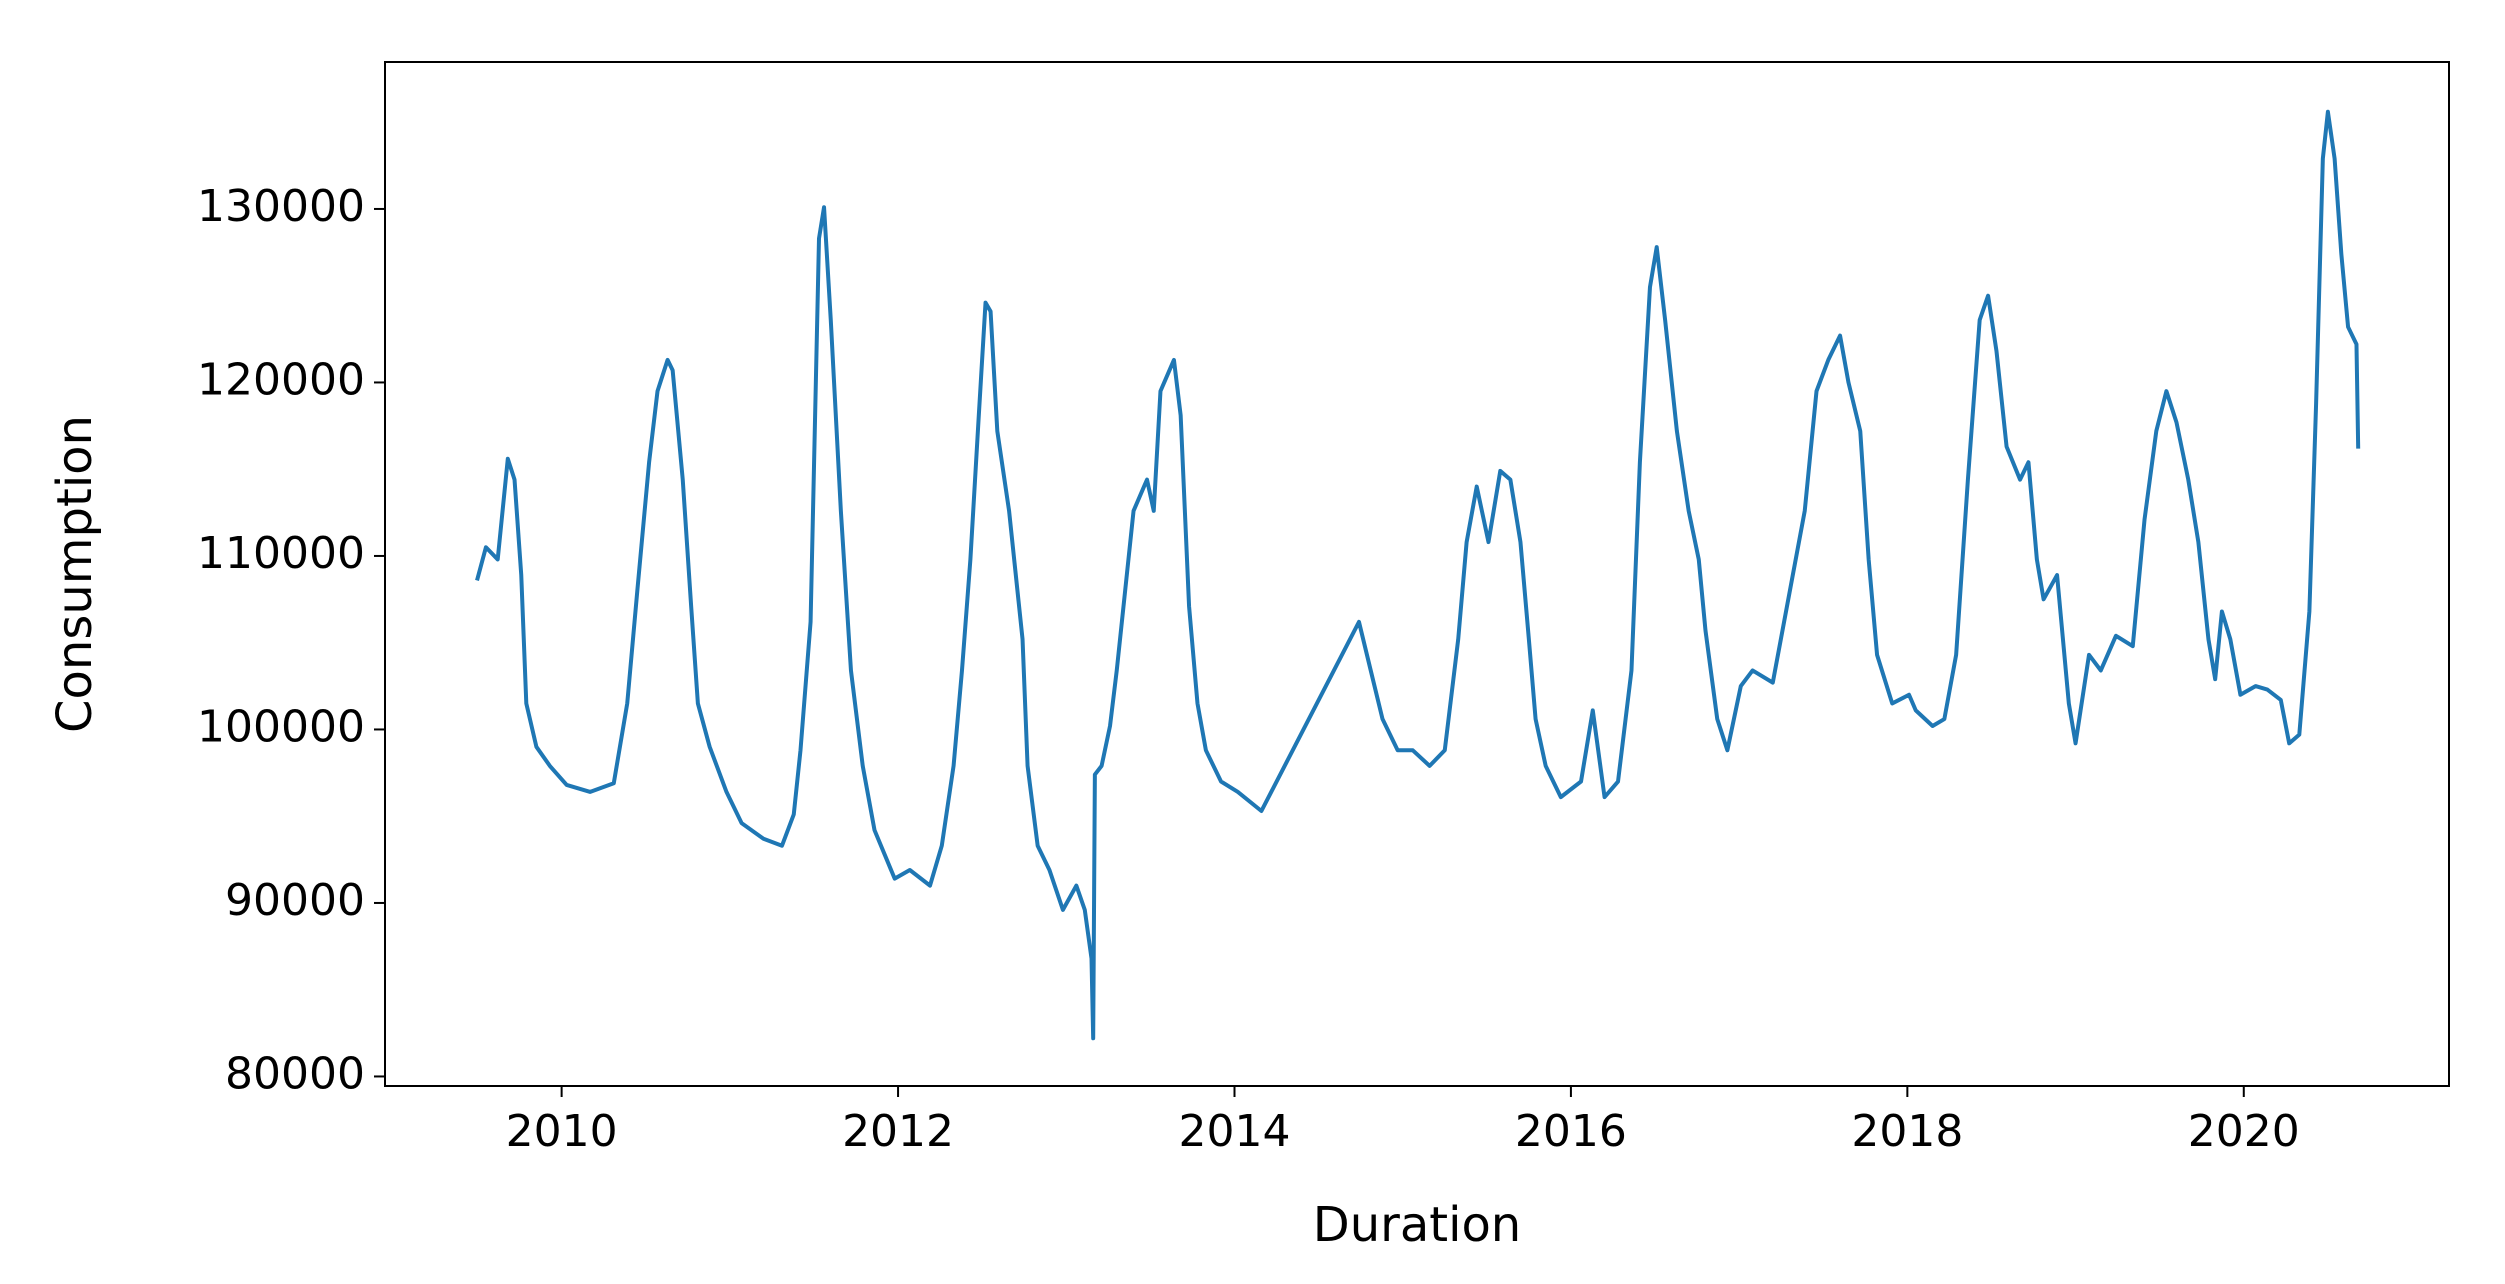  What do you see at coordinates (562, 1131) in the screenshot?
I see `x-tick-label: 2010` at bounding box center [562, 1131].